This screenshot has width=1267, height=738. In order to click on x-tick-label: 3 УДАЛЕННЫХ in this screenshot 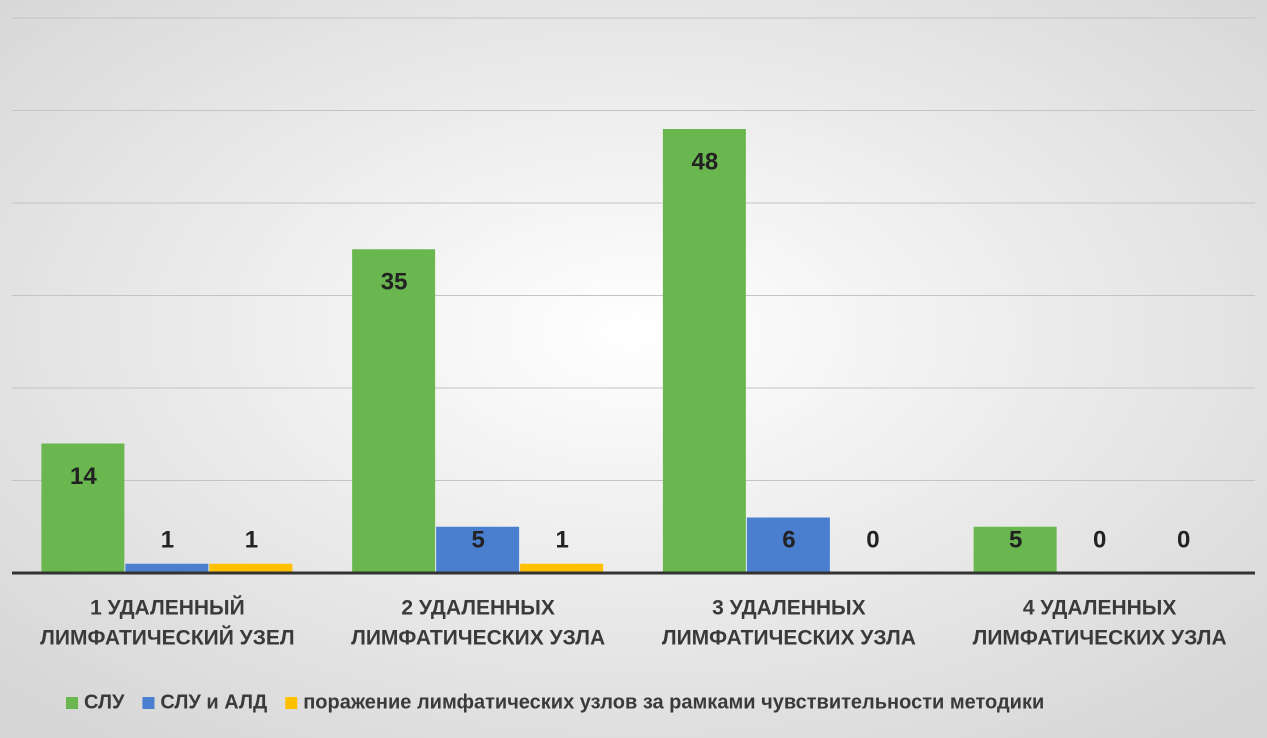, I will do `click(789, 608)`.